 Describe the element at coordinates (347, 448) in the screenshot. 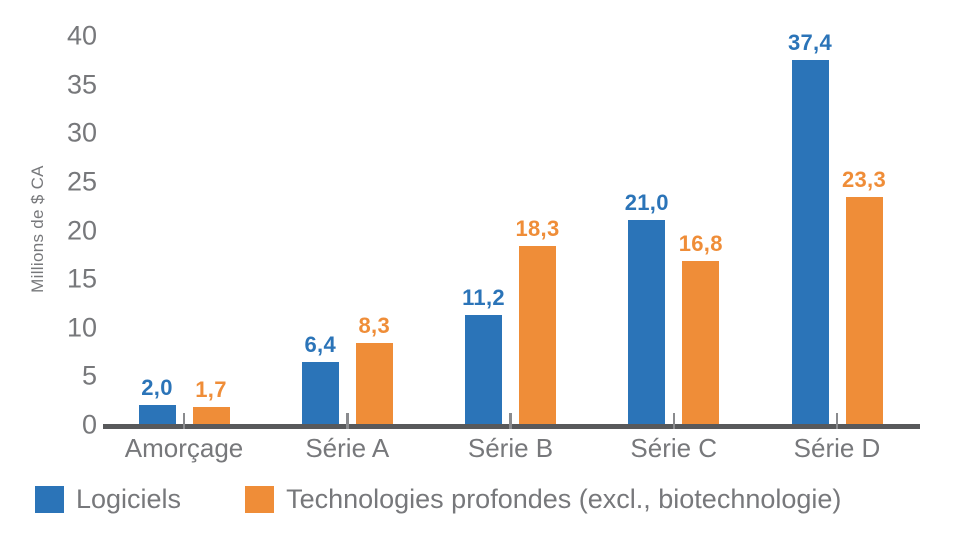

I see `x-category-label: Série A` at that location.